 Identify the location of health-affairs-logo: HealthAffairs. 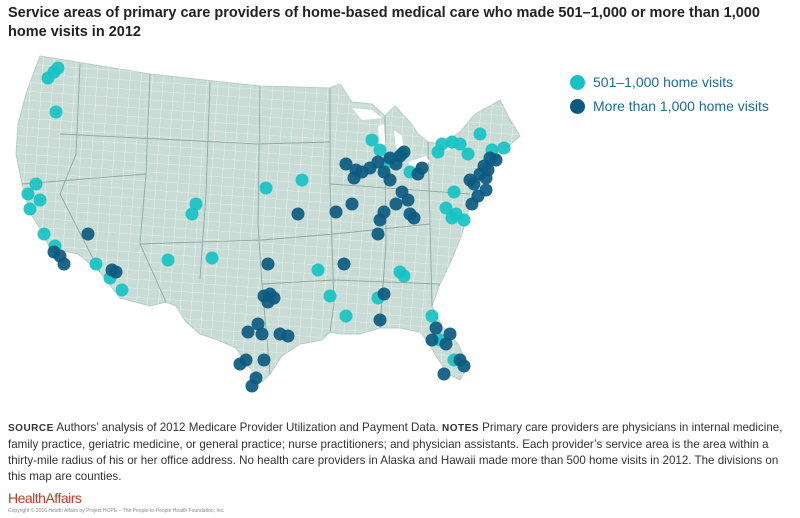
(45, 498).